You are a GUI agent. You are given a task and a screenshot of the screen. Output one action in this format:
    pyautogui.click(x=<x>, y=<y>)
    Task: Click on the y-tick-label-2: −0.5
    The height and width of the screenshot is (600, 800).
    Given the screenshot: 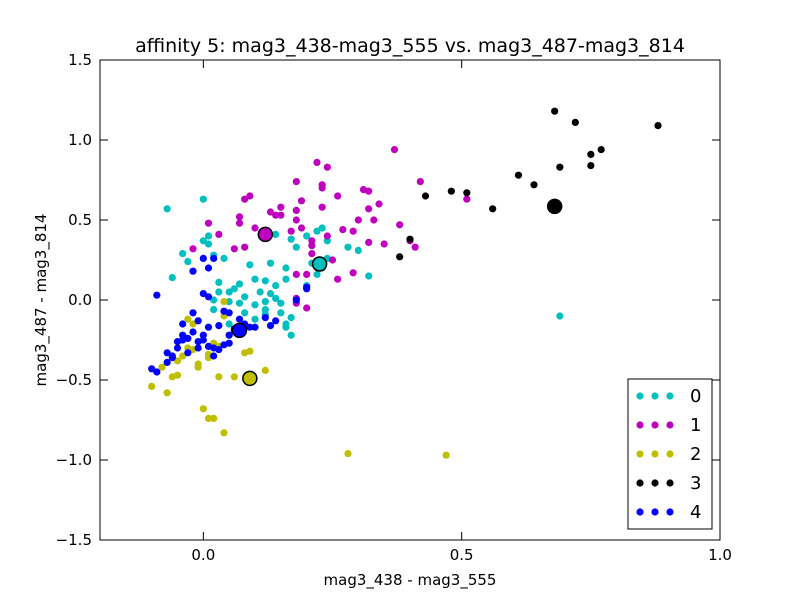 What is the action you would take?
    pyautogui.click(x=74, y=380)
    